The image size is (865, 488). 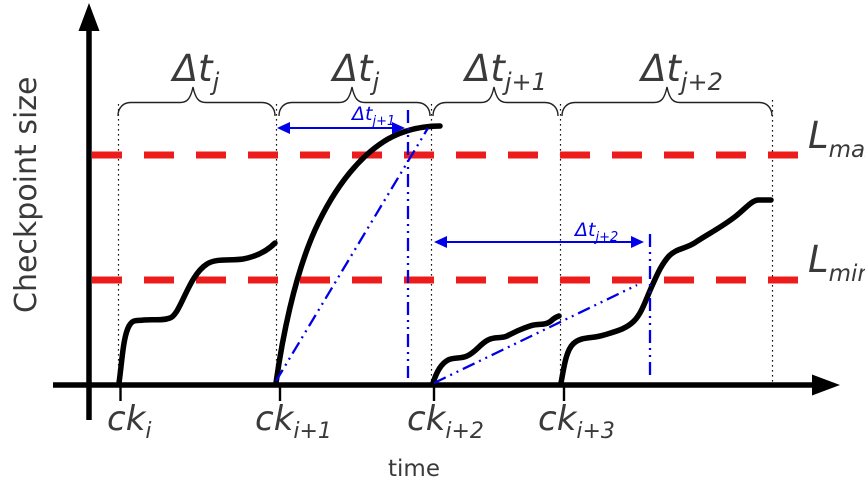 I want to click on projection-arrowheads, so click(x=460, y=185).